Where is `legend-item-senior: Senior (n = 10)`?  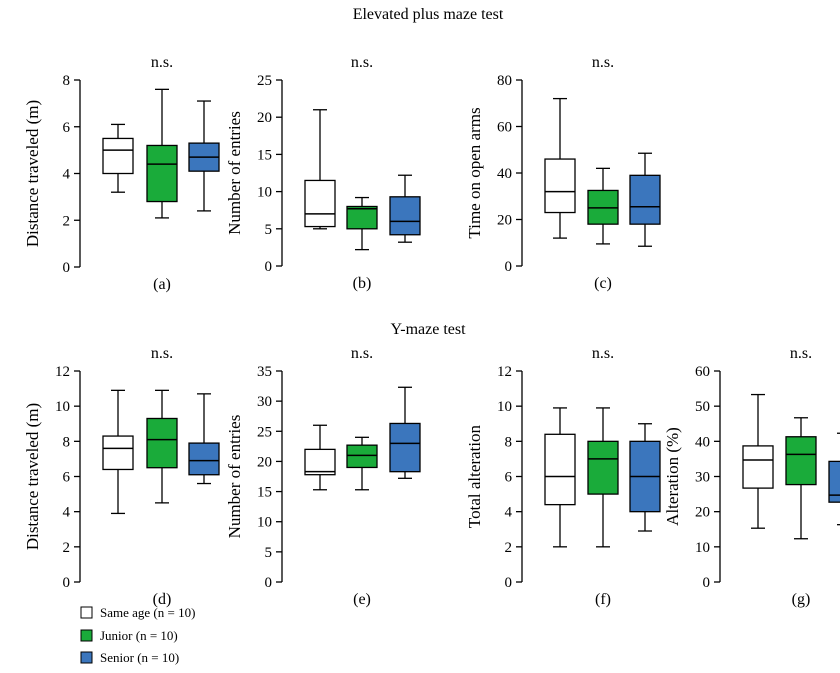
legend-item-senior: Senior (n = 10) is located at coordinates (129, 657).